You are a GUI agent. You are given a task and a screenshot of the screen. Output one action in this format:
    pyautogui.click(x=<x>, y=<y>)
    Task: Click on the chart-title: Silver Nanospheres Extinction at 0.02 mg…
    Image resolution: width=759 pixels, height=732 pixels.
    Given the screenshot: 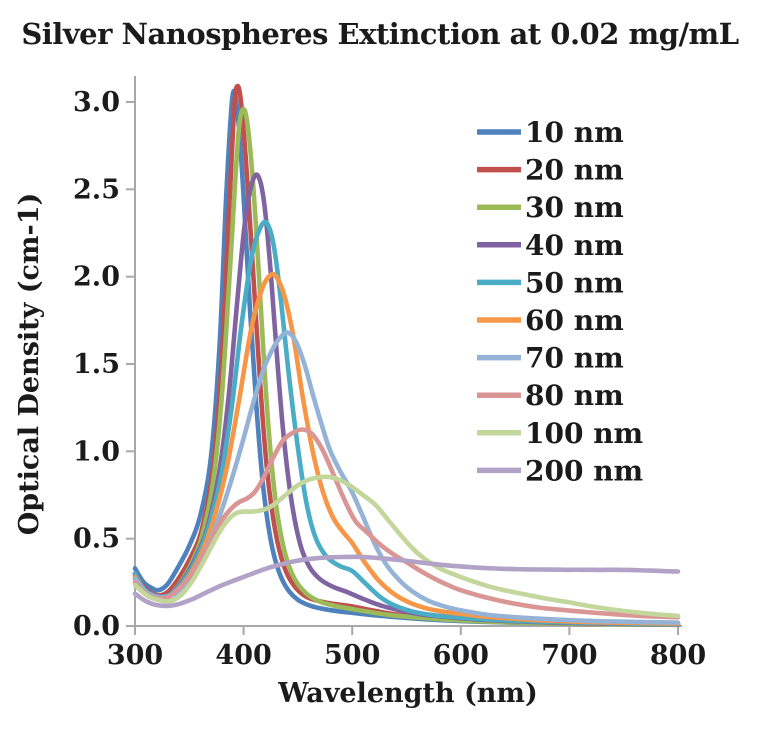 What is the action you would take?
    pyautogui.click(x=379, y=34)
    